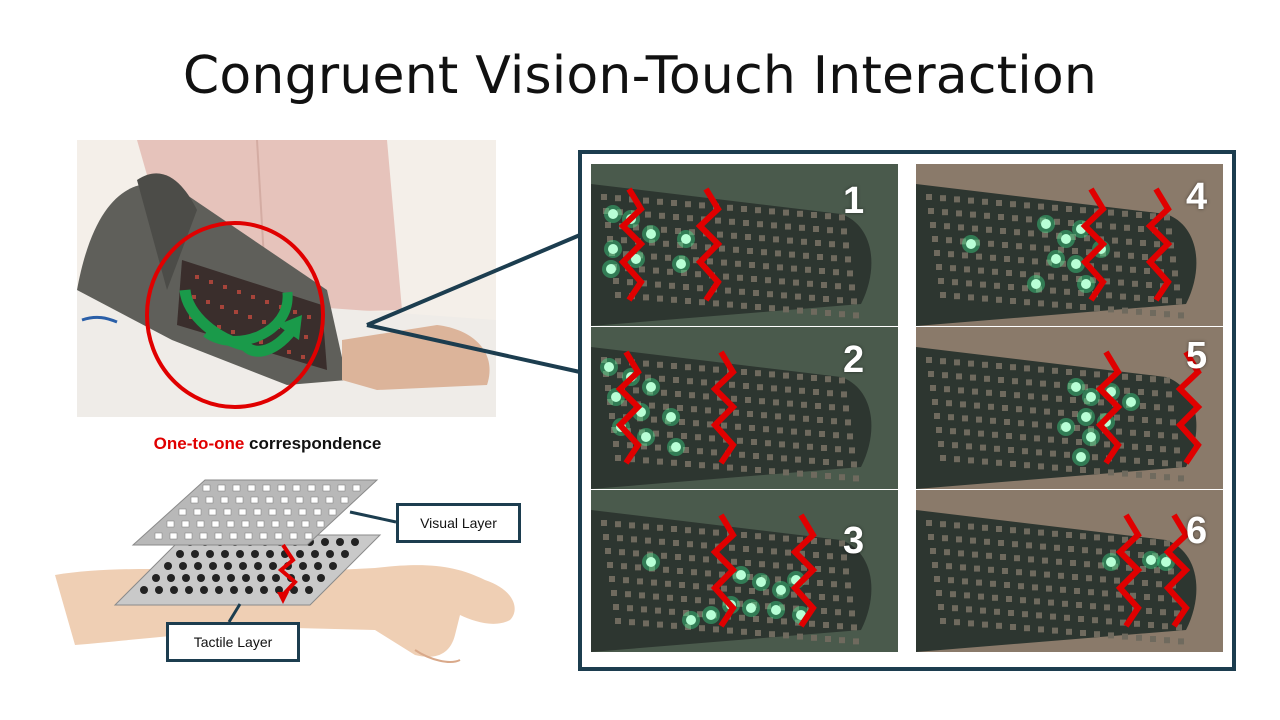 The height and width of the screenshot is (720, 1280). Describe the element at coordinates (286, 278) in the screenshot. I see `sleeve-photo` at that location.